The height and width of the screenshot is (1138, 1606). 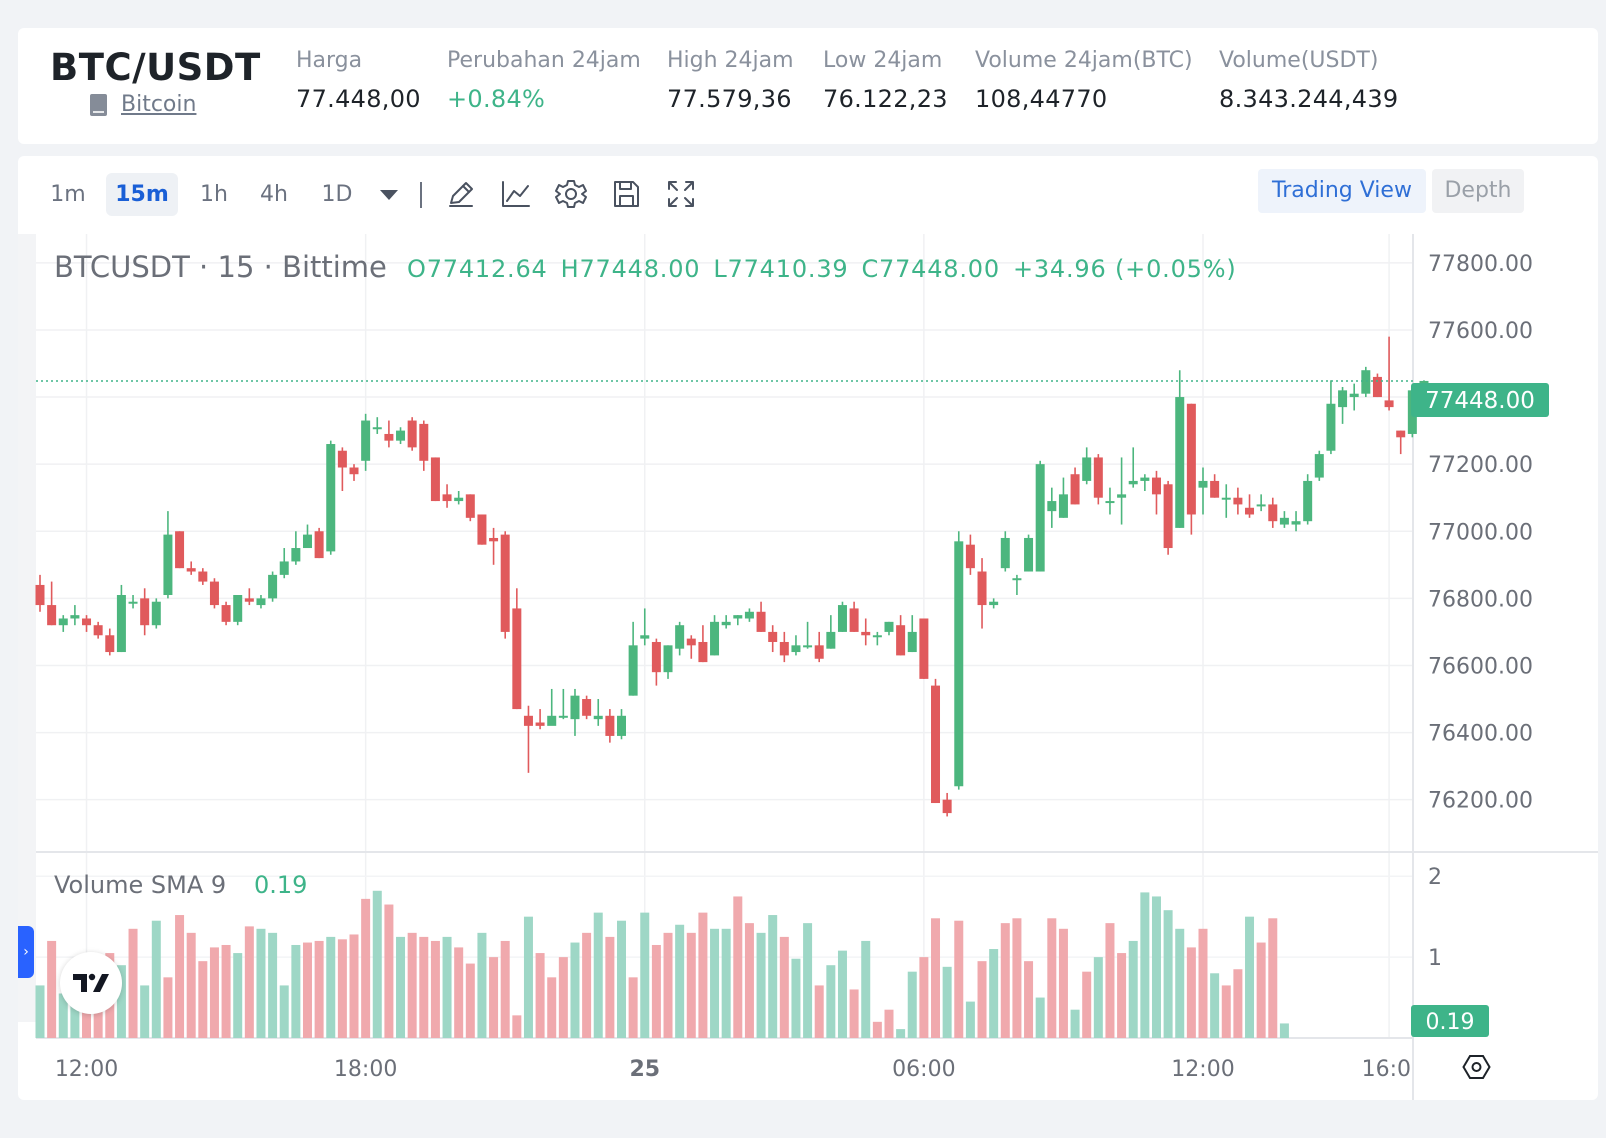 What do you see at coordinates (337, 194) in the screenshot?
I see `timeframe-1d: 1D` at bounding box center [337, 194].